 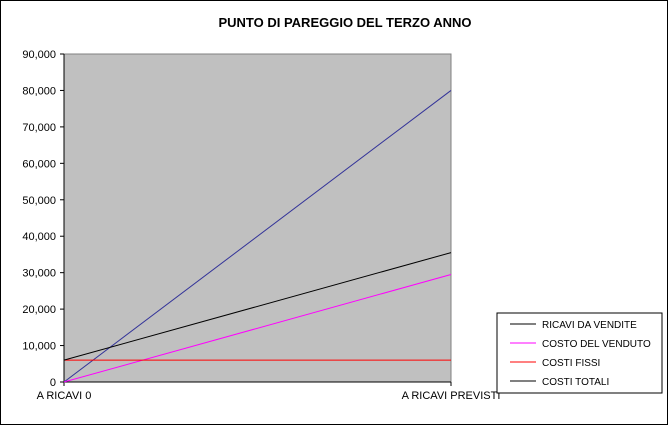 I want to click on chart-title: PUNTO DI PAREGGIO DEL TERZO ANNO, so click(x=344, y=22).